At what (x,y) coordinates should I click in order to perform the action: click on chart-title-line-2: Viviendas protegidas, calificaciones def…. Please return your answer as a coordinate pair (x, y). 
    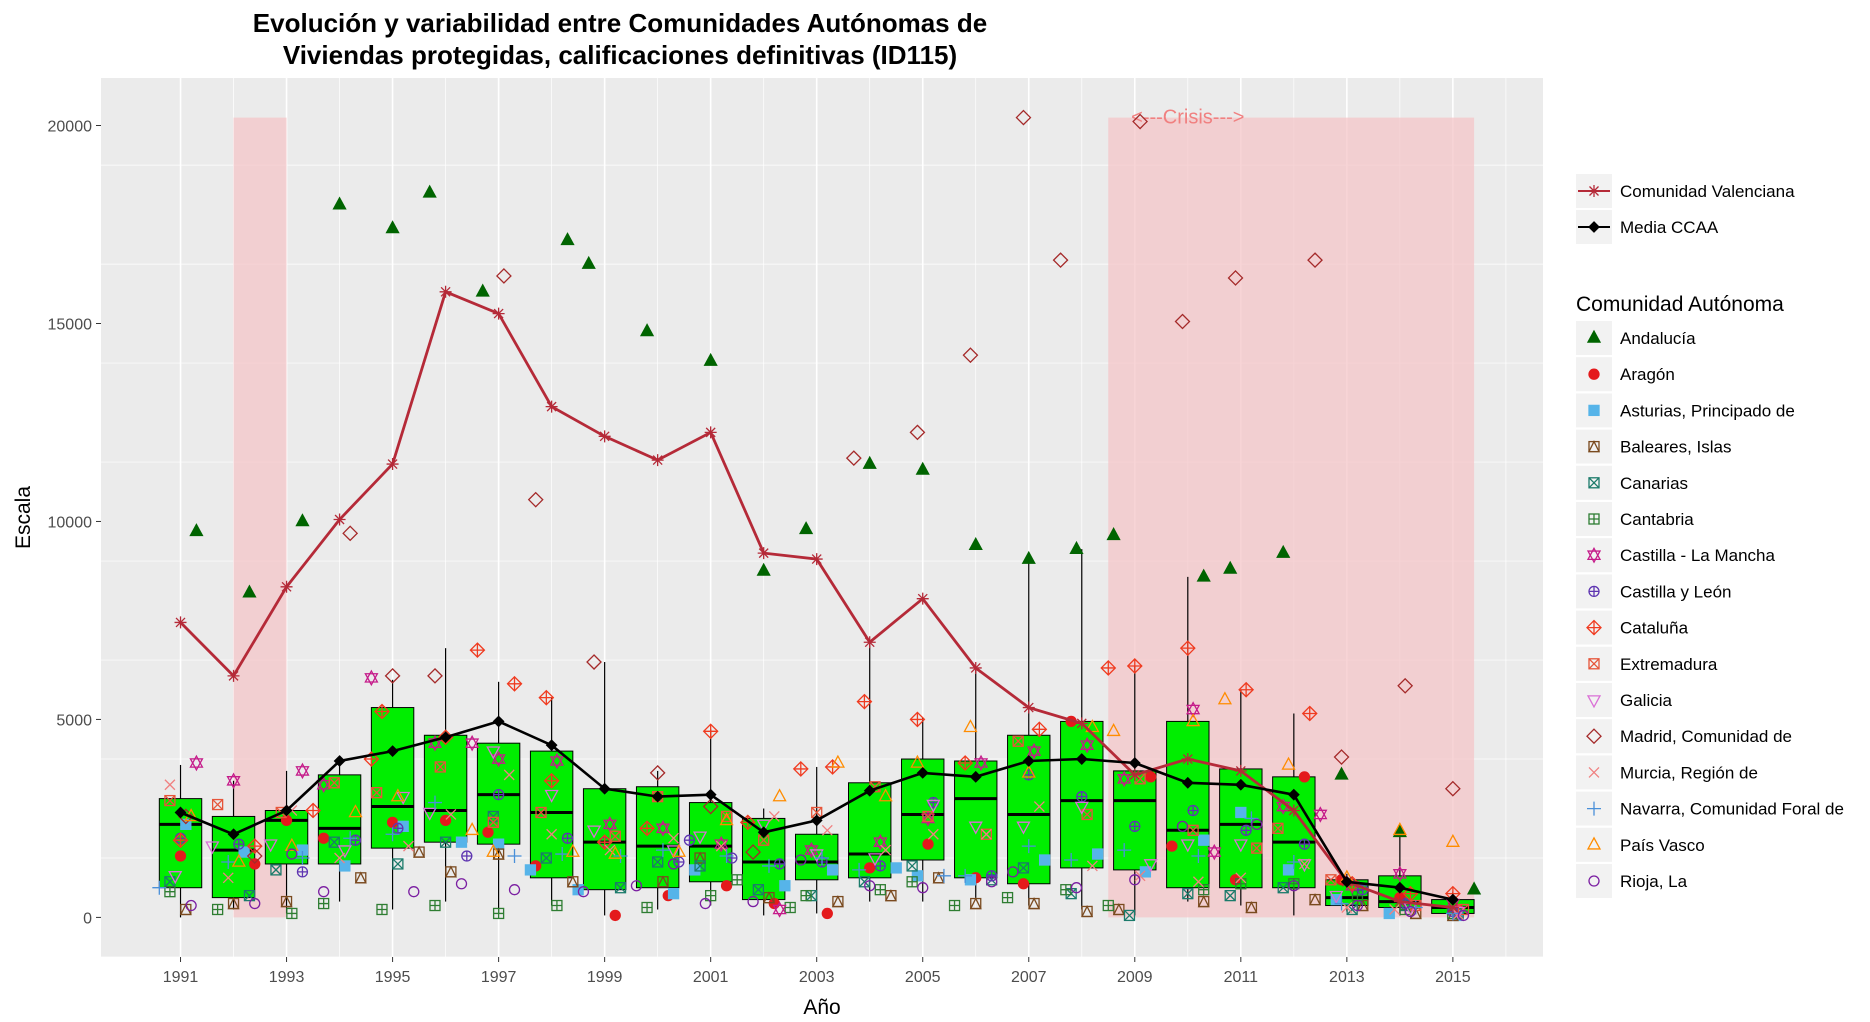
    Looking at the image, I should click on (620, 55).